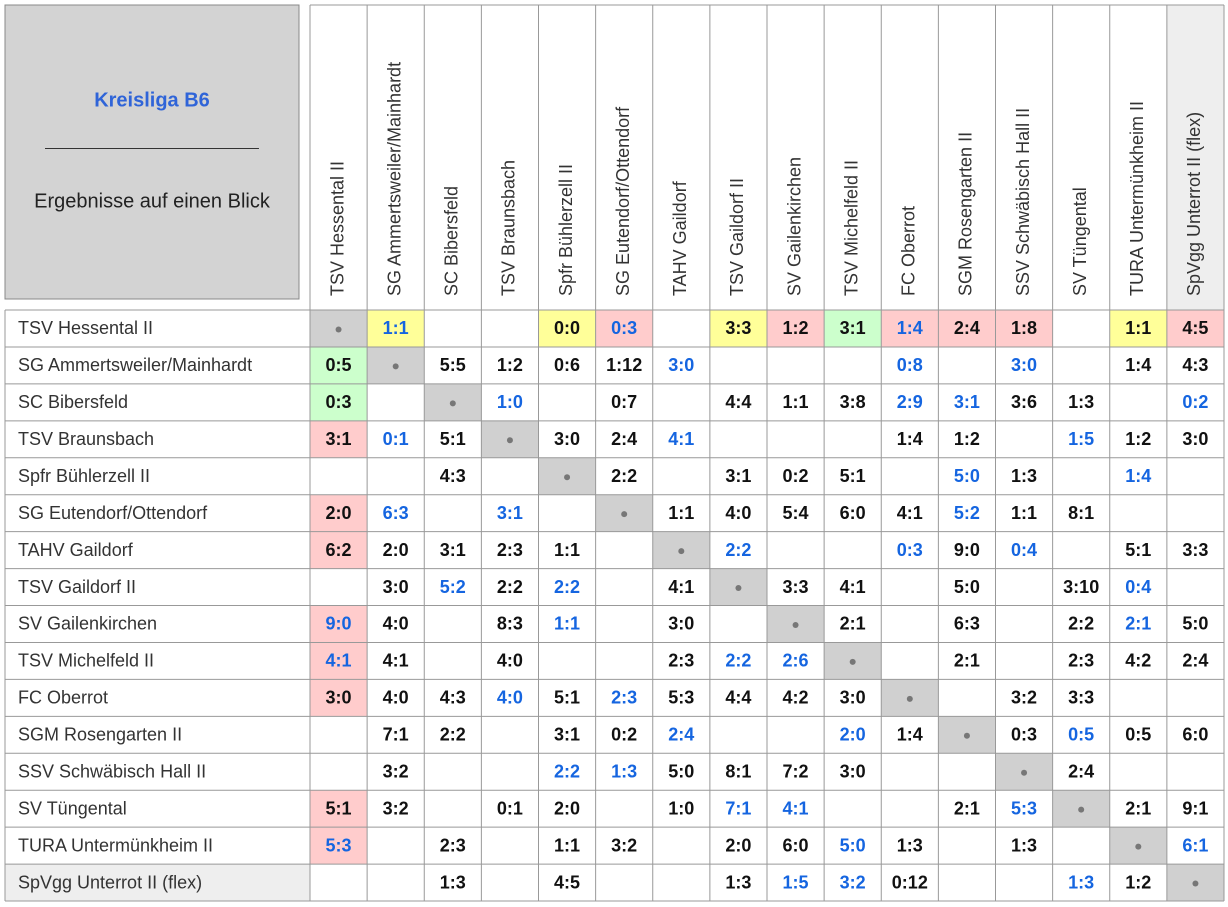 This screenshot has height=907, width=1228. I want to click on column-header: FC Oberrot, so click(909, 251).